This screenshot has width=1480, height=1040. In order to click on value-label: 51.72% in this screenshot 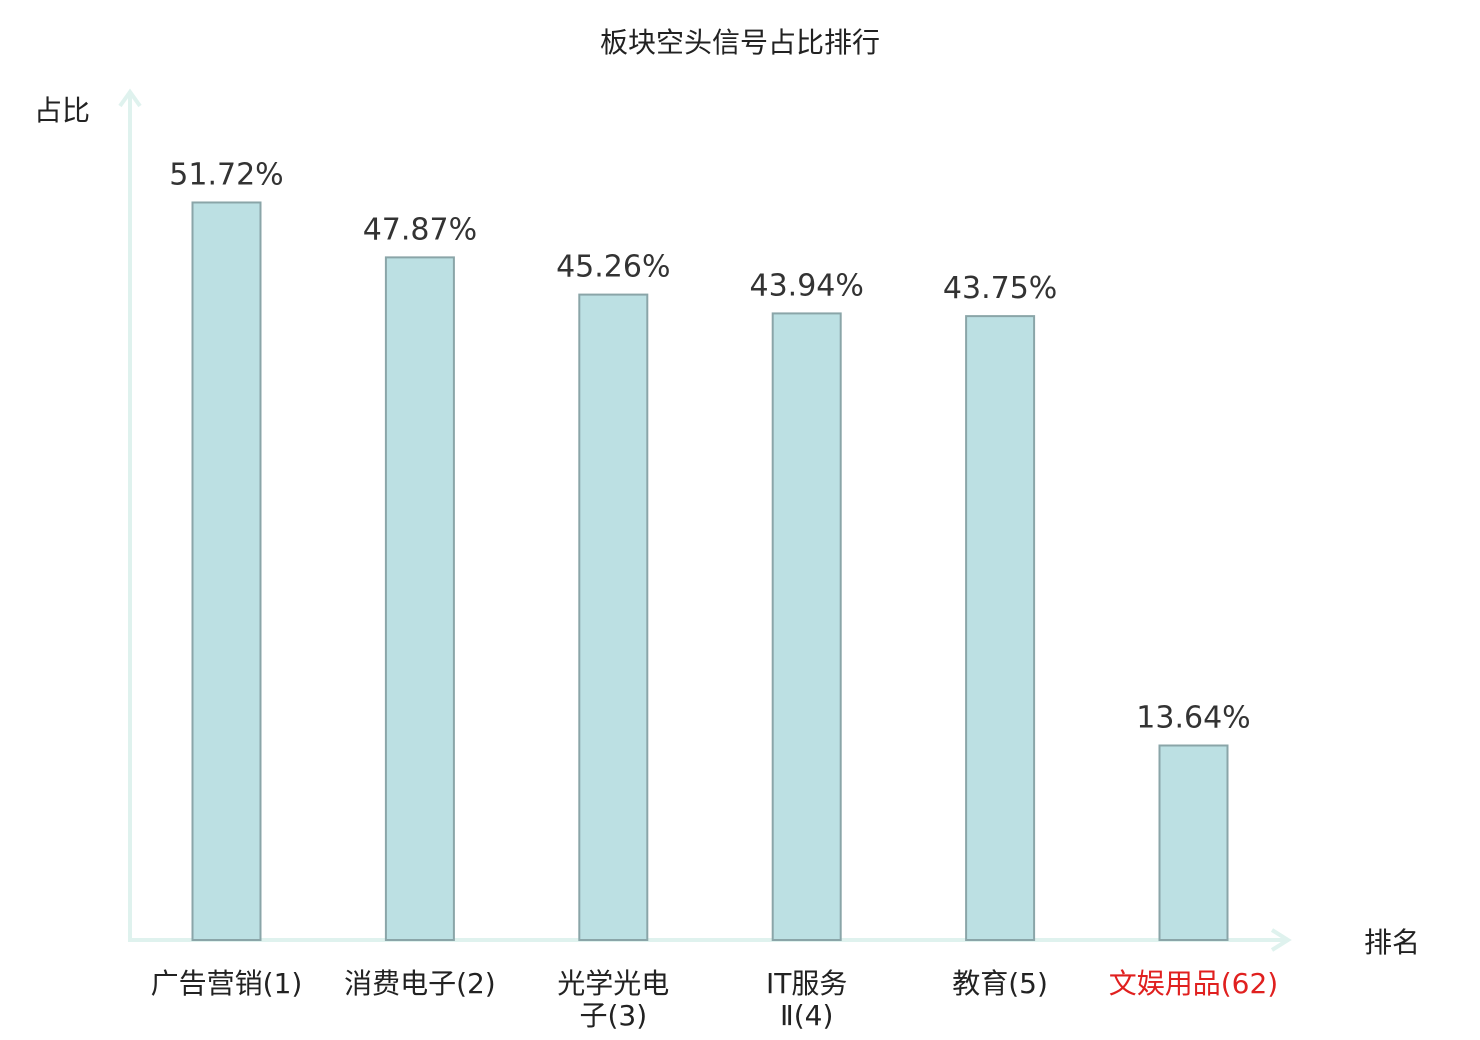, I will do `click(226, 174)`.